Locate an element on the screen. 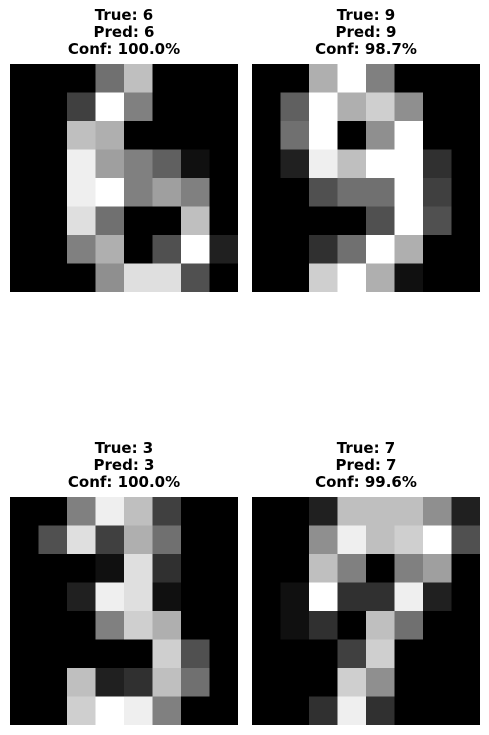 This screenshot has height=735, width=489. pred-label: Pred: 7 is located at coordinates (366, 465).